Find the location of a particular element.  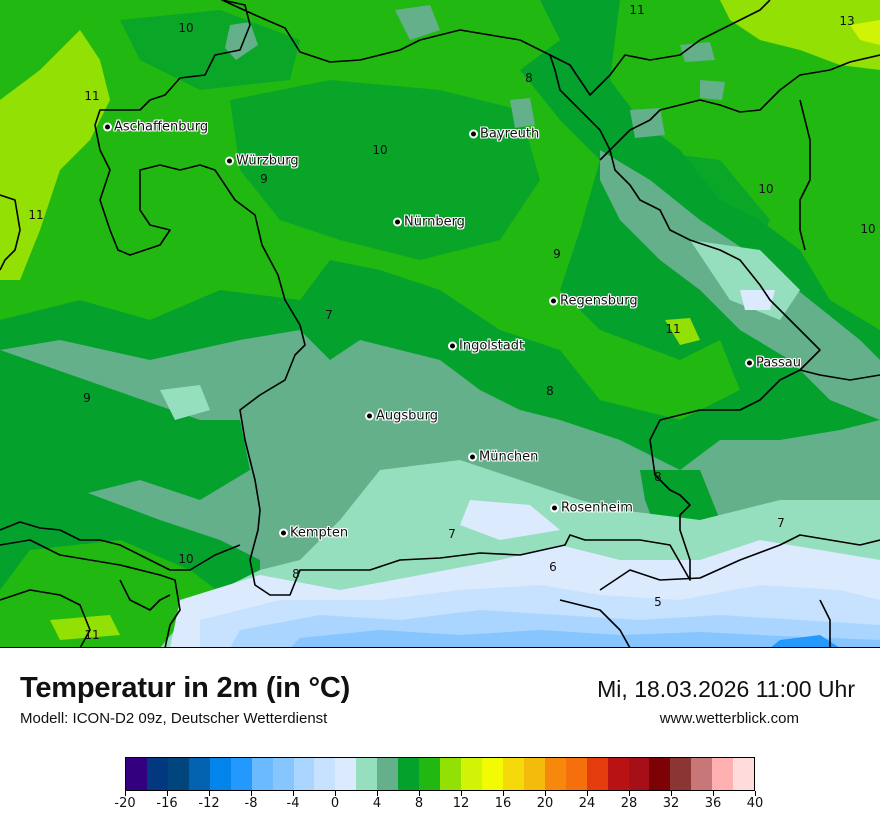

city-marker-passau: Passau is located at coordinates (773, 363).